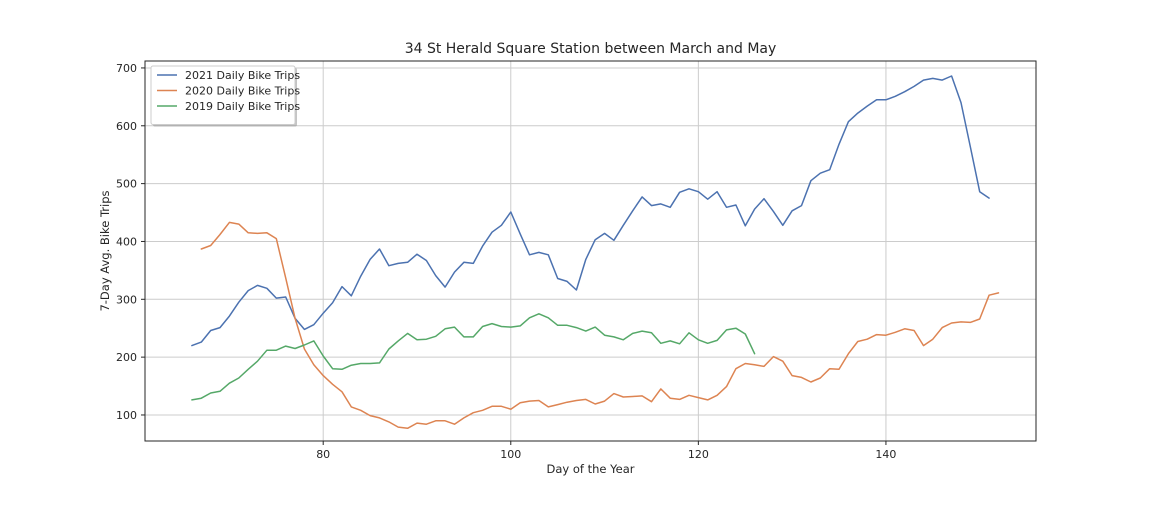 This screenshot has height=509, width=1152. I want to click on y-axis-label: 7-Day Avg. Bike Trips, so click(105, 250).